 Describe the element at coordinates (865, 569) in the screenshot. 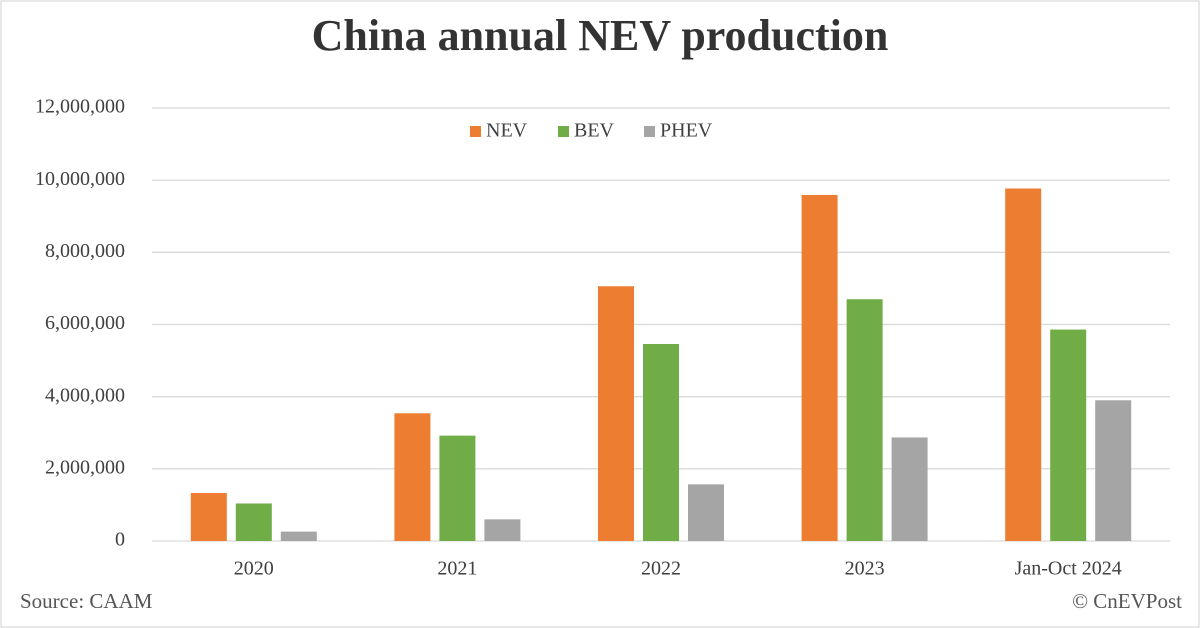

I see `x-tick-label: 2023` at that location.